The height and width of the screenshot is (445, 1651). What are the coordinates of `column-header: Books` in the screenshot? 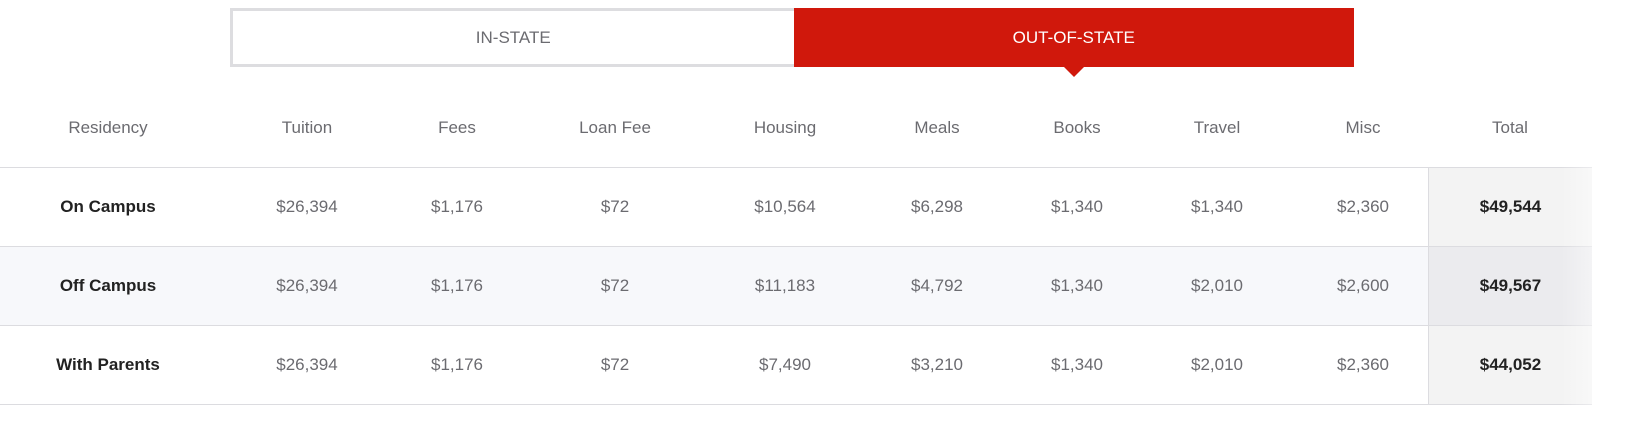 It's located at (1077, 127).